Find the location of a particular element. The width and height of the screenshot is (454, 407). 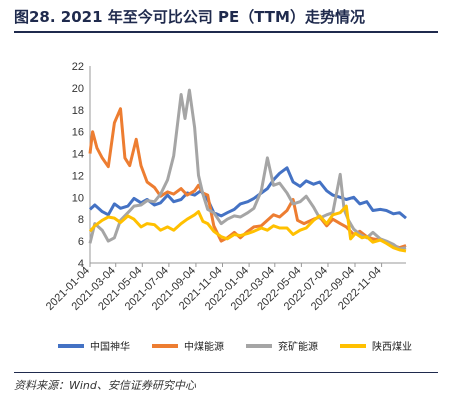

y-tick-label: 12 is located at coordinates (78, 176).